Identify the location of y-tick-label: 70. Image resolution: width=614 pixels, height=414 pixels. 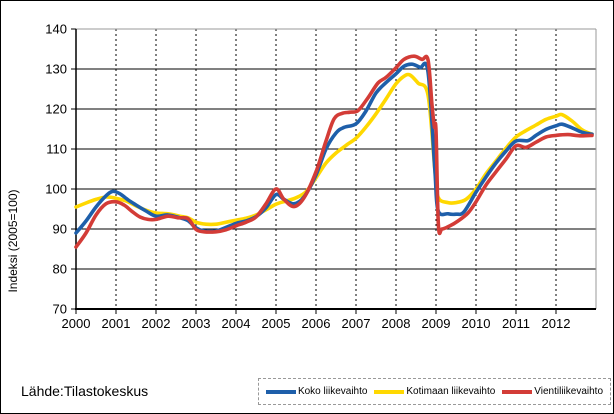
(60, 309).